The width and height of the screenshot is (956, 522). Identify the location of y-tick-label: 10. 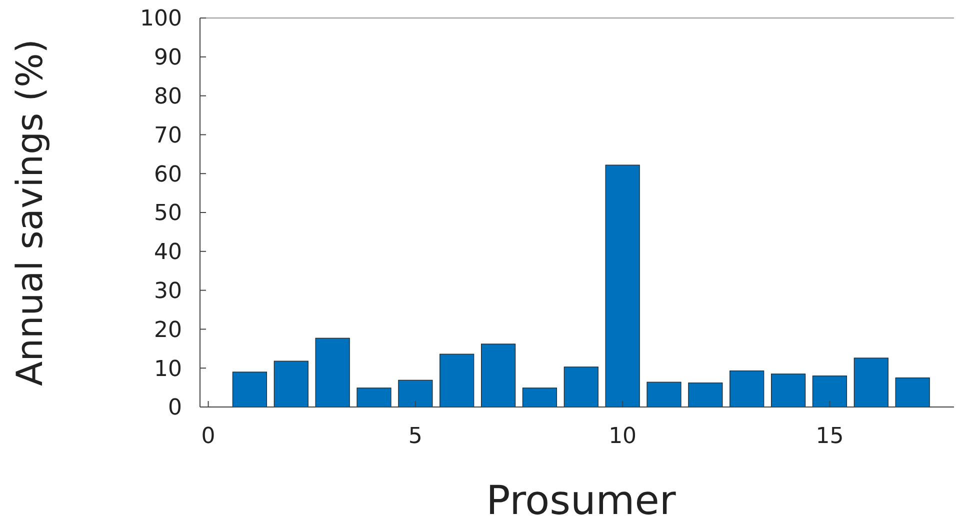
(168, 369).